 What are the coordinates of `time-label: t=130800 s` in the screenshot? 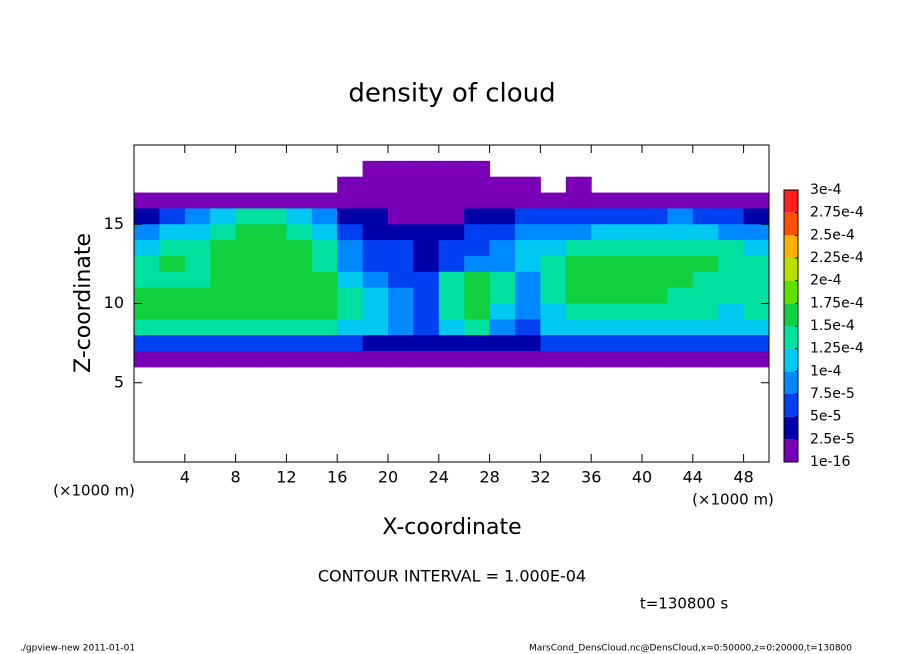 It's located at (684, 604).